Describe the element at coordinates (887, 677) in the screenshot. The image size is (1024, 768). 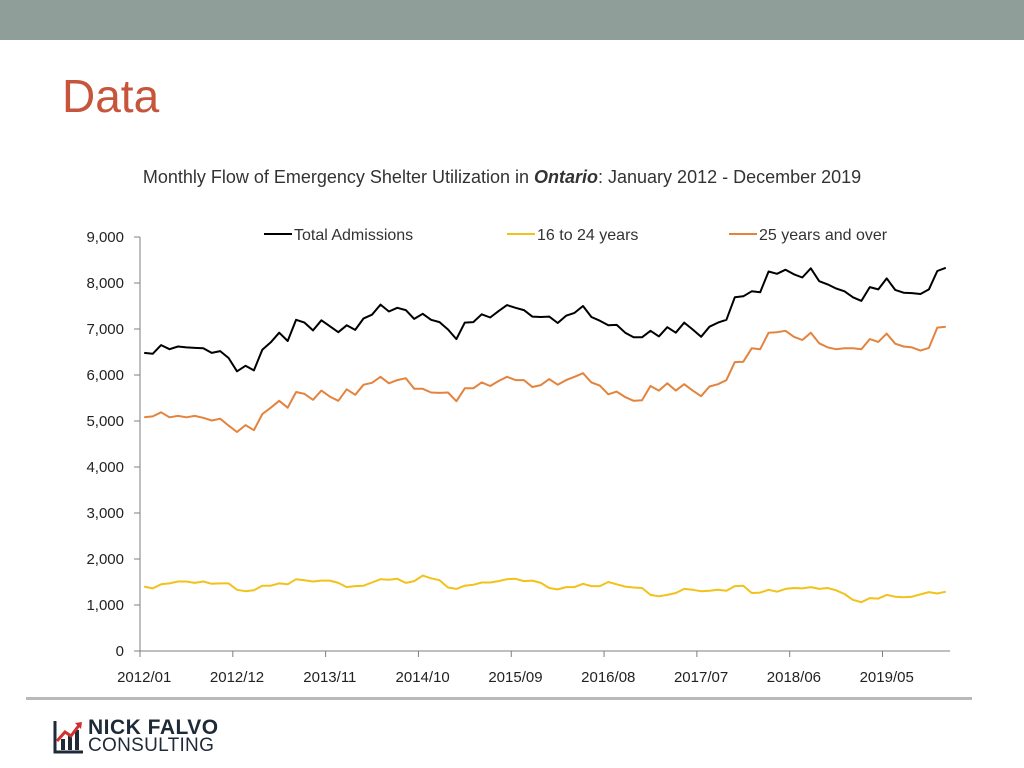
I see `x-tick-label: 2019/05` at that location.